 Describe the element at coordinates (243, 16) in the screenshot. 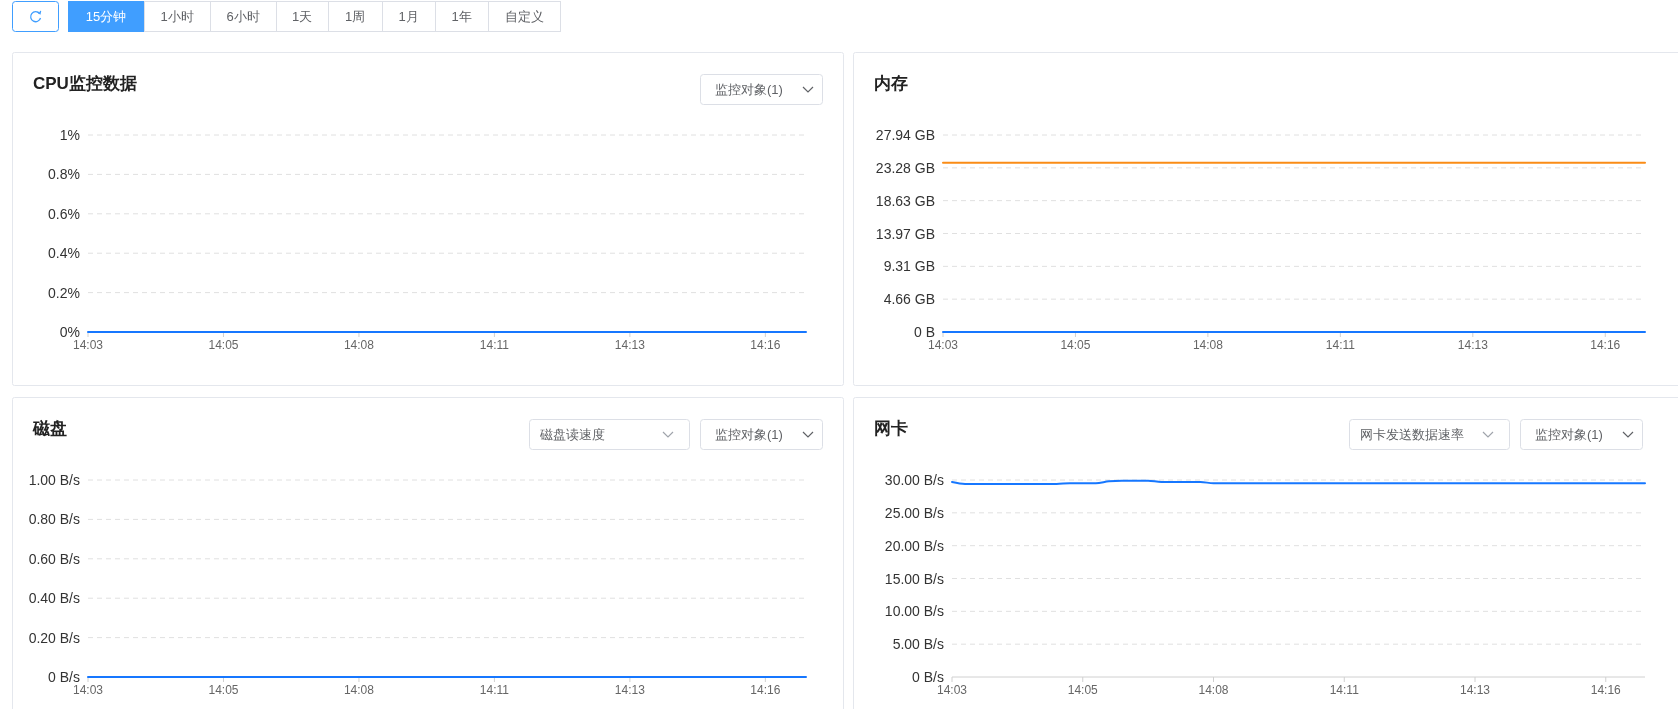

I see `text: 6小时` at that location.